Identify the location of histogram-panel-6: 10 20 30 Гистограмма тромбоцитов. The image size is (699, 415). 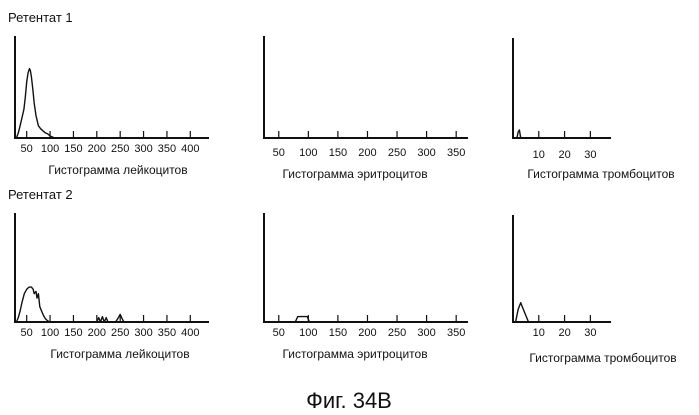
(595, 290).